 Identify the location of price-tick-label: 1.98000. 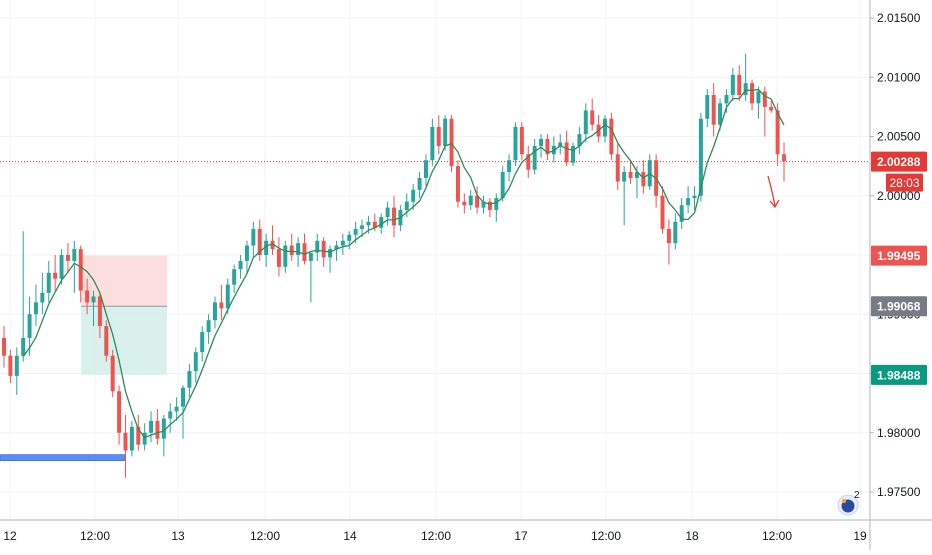
(899, 433).